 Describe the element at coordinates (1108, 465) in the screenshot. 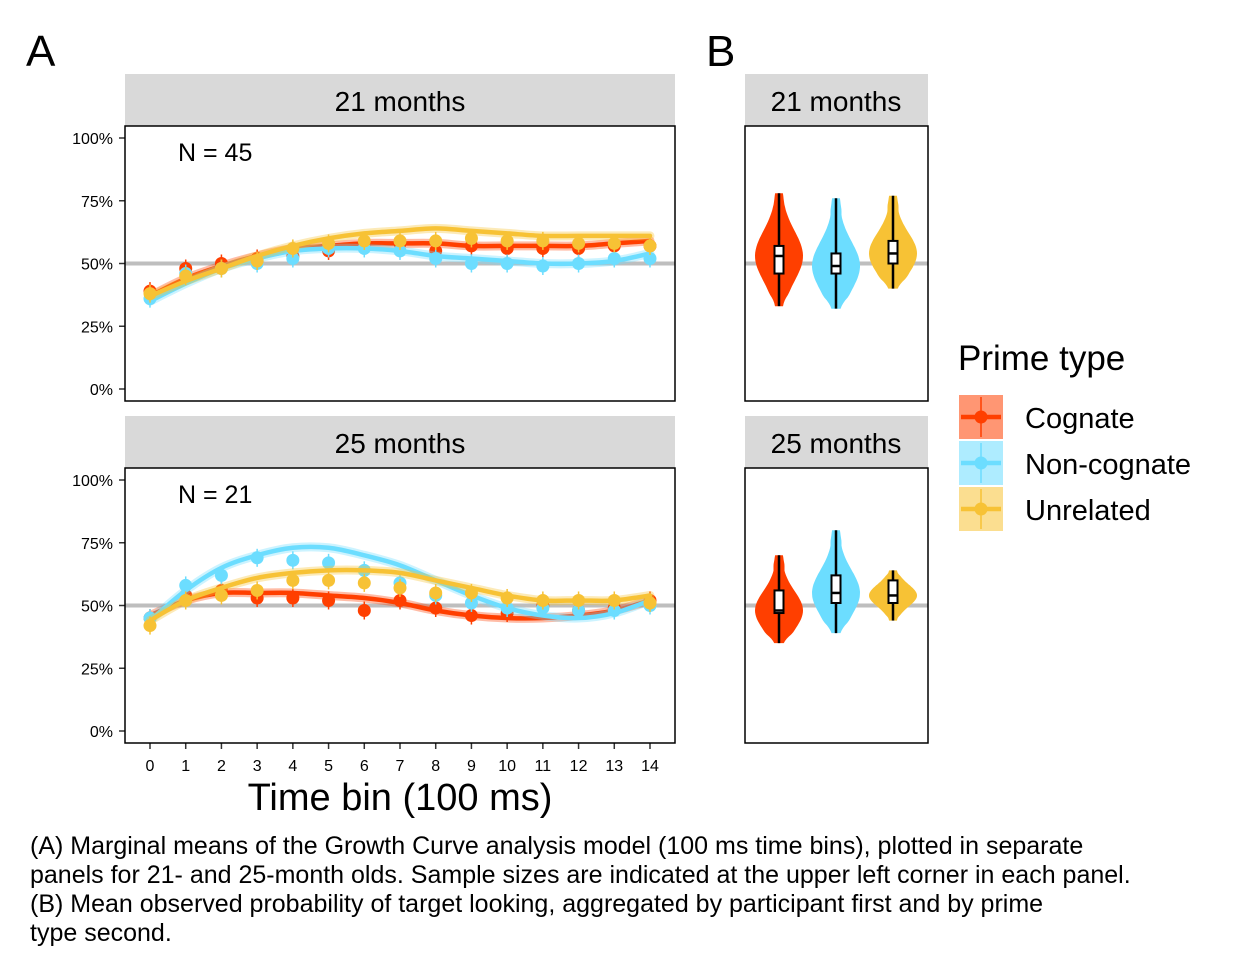

I see `legend-label-non-cognate: Non-cognate` at that location.